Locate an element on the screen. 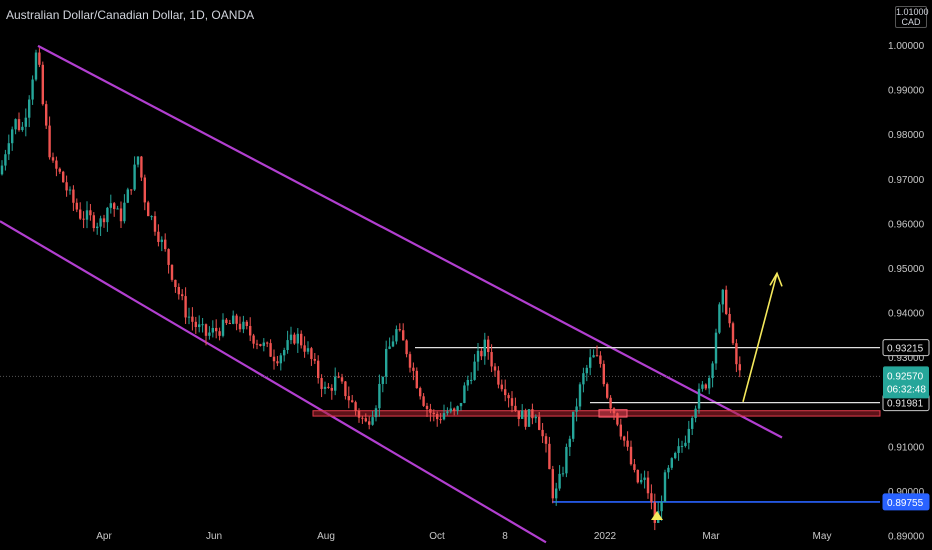 Image resolution: width=932 pixels, height=550 pixels. currency-box: 1.01000 CAD is located at coordinates (912, 17).